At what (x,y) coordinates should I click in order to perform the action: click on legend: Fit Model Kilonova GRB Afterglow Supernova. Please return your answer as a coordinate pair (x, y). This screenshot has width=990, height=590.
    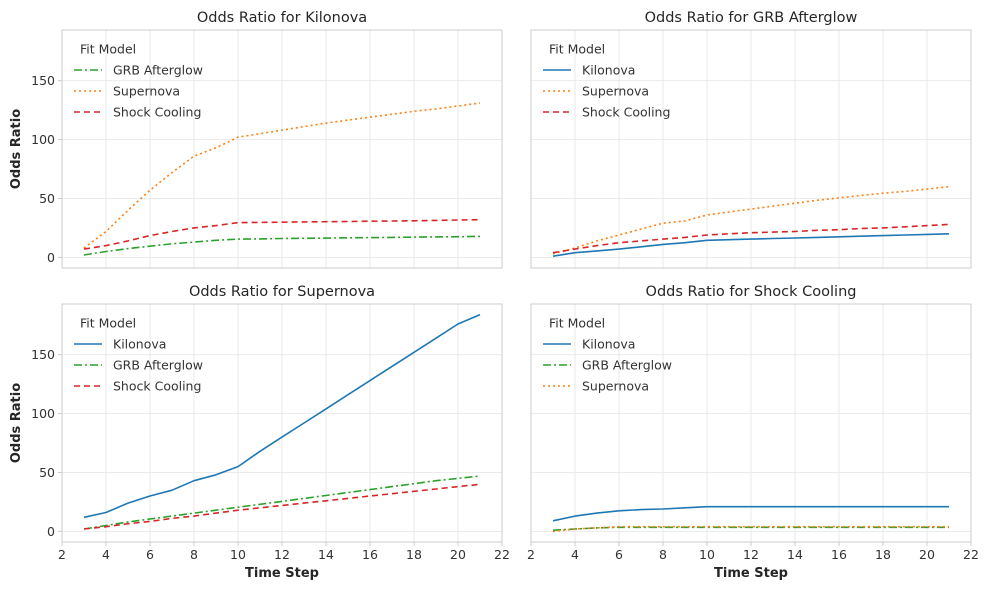
    Looking at the image, I should click on (607, 355).